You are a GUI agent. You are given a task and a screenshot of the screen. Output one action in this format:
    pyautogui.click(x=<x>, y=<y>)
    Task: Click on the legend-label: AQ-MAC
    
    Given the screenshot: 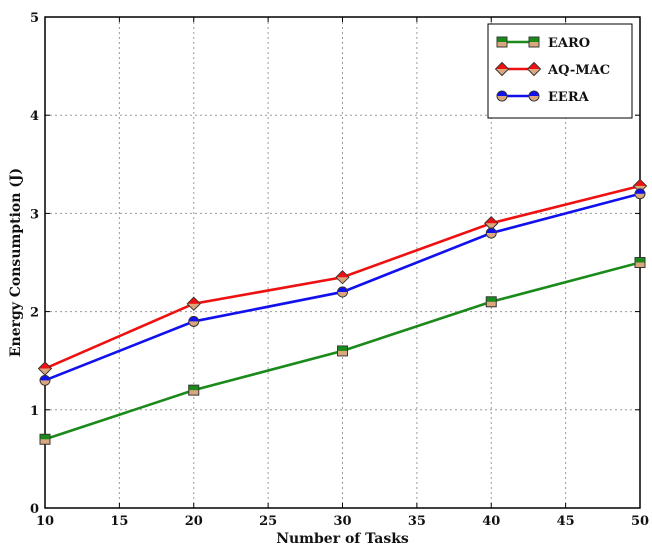 What is the action you would take?
    pyautogui.click(x=578, y=70)
    